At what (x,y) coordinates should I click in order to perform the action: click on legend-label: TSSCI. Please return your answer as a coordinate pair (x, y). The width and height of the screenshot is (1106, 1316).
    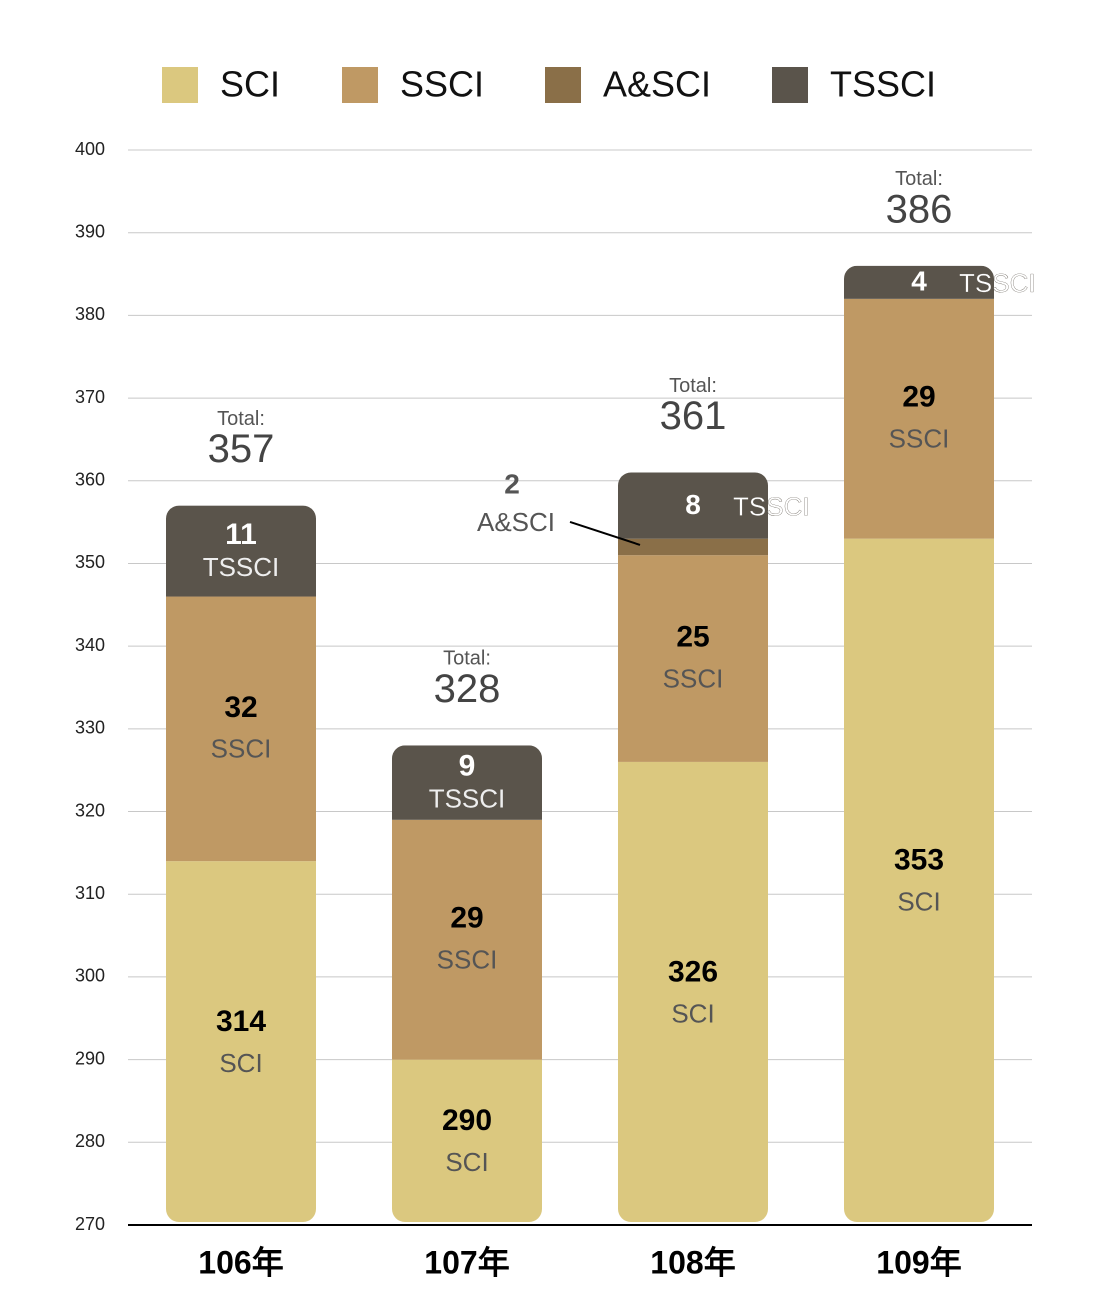
    Looking at the image, I should click on (883, 84).